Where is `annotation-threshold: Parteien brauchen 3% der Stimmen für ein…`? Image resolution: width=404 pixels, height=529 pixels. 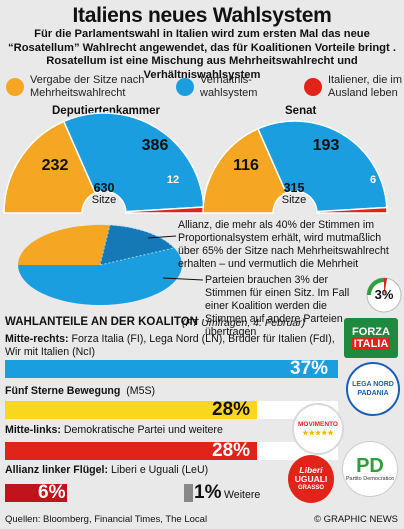 annotation-threshold: Parteien brauchen 3% der Stimmen für ein… is located at coordinates (277, 306).